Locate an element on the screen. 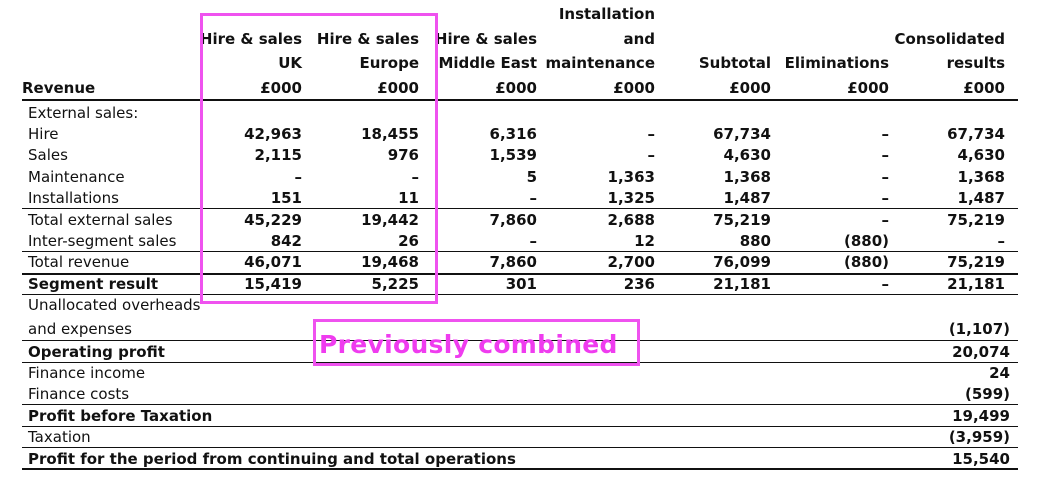 This screenshot has width=1040, height=484. lower-label-3: Finance income is located at coordinates (87, 373).